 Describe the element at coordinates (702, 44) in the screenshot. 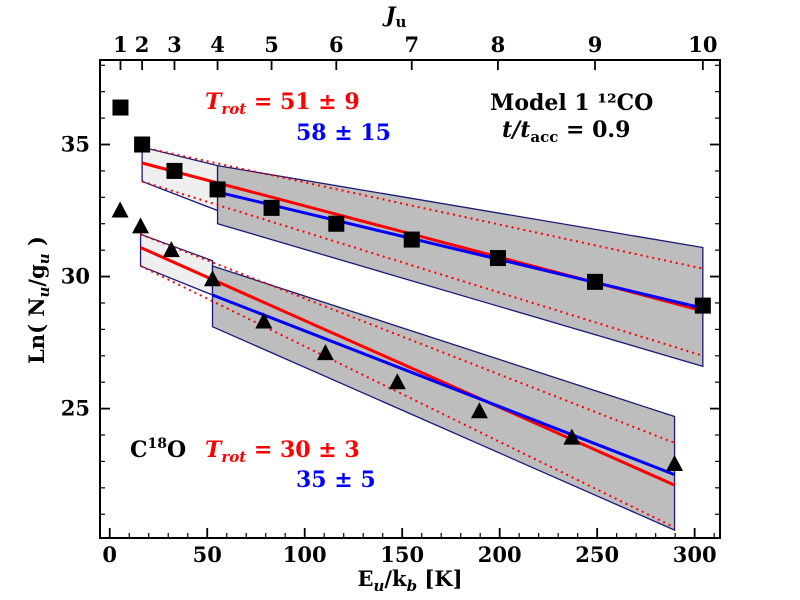

I see `top-tick-label-9: 10` at that location.